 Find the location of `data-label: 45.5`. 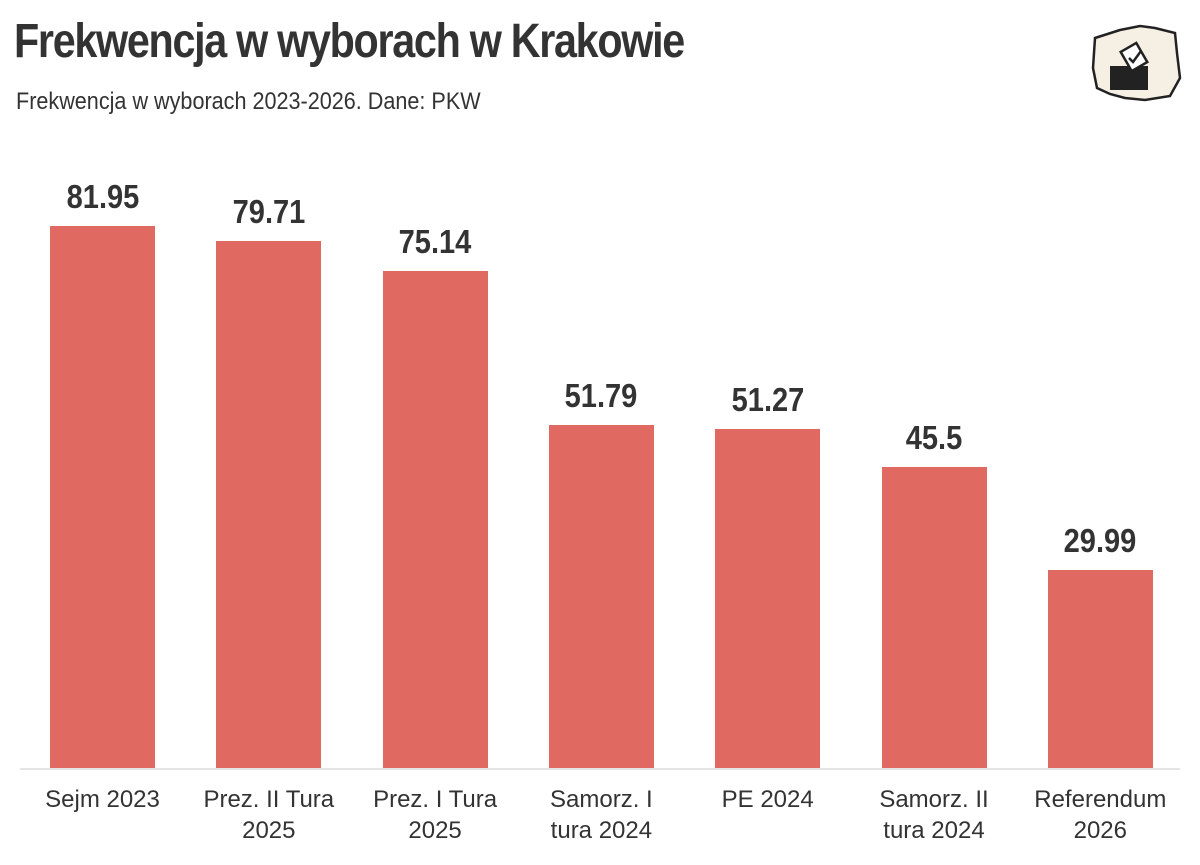

data-label: 45.5 is located at coordinates (934, 438).